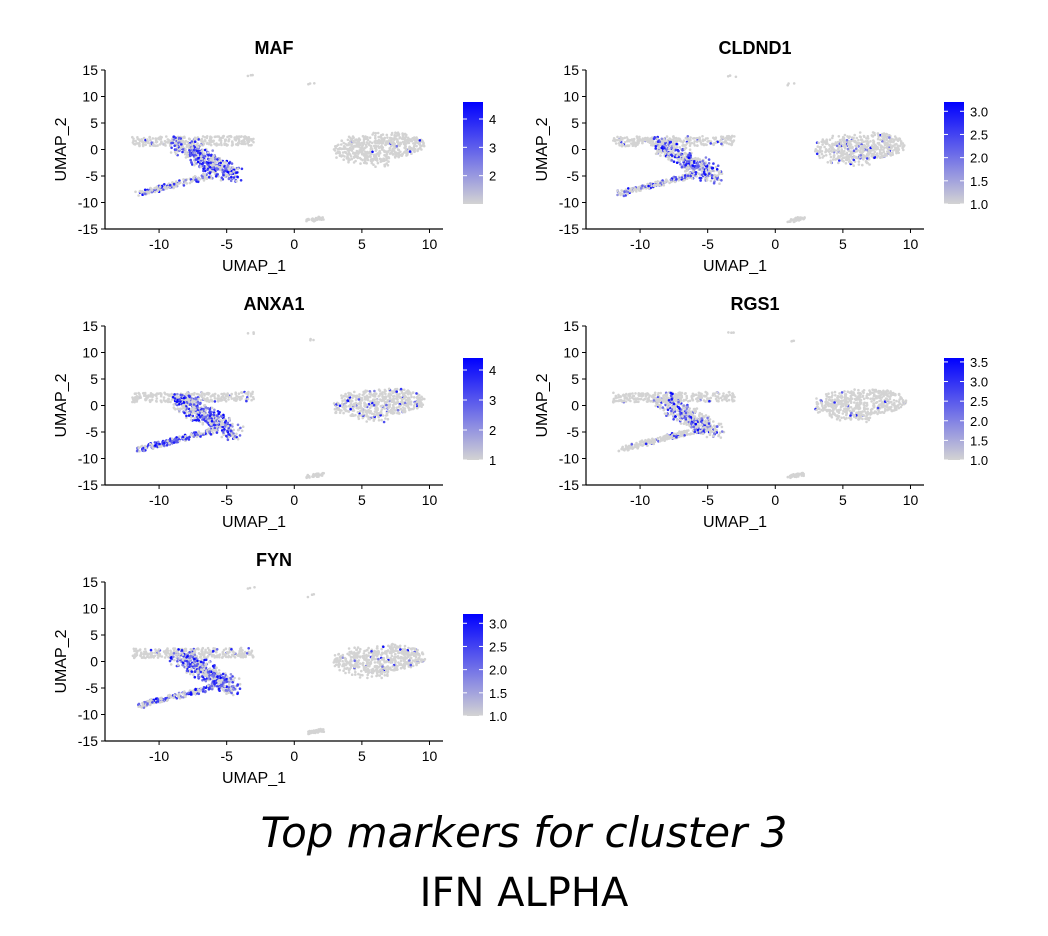 The width and height of the screenshot is (1048, 936). What do you see at coordinates (735, 266) in the screenshot?
I see `x-axis-label: UMAP_1` at bounding box center [735, 266].